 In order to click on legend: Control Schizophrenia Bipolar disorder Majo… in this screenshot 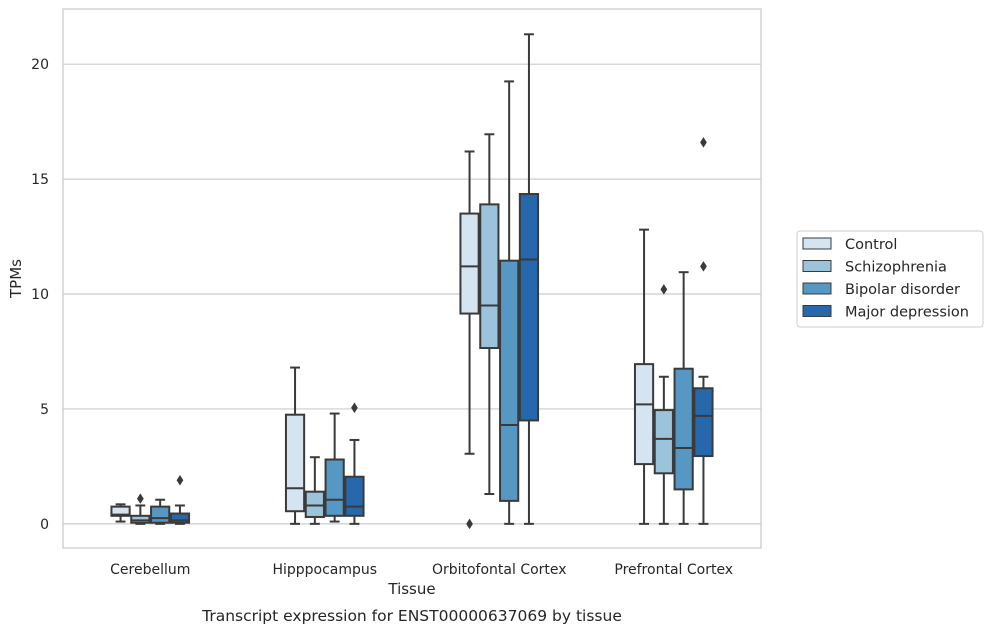, I will do `click(890, 279)`.